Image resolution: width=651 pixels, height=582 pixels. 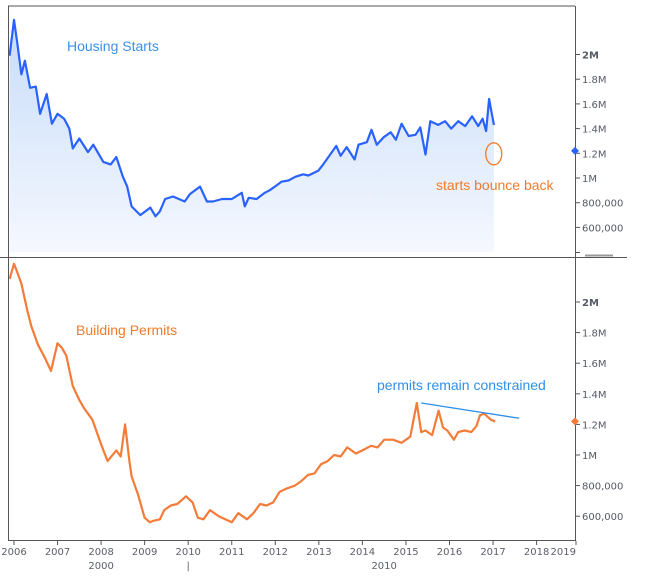 I want to click on housing-starts-label: Housing Starts, so click(x=113, y=46).